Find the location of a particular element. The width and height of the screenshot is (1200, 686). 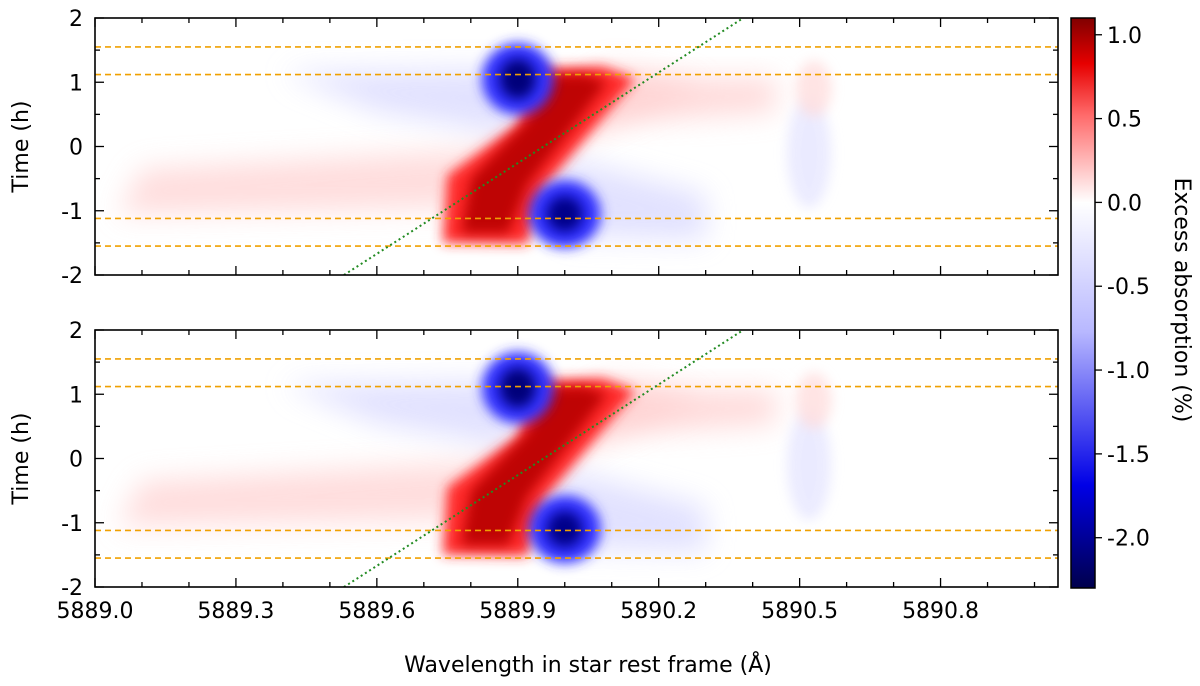

colorbar-tick-label: 1.0 is located at coordinates (1124, 36).